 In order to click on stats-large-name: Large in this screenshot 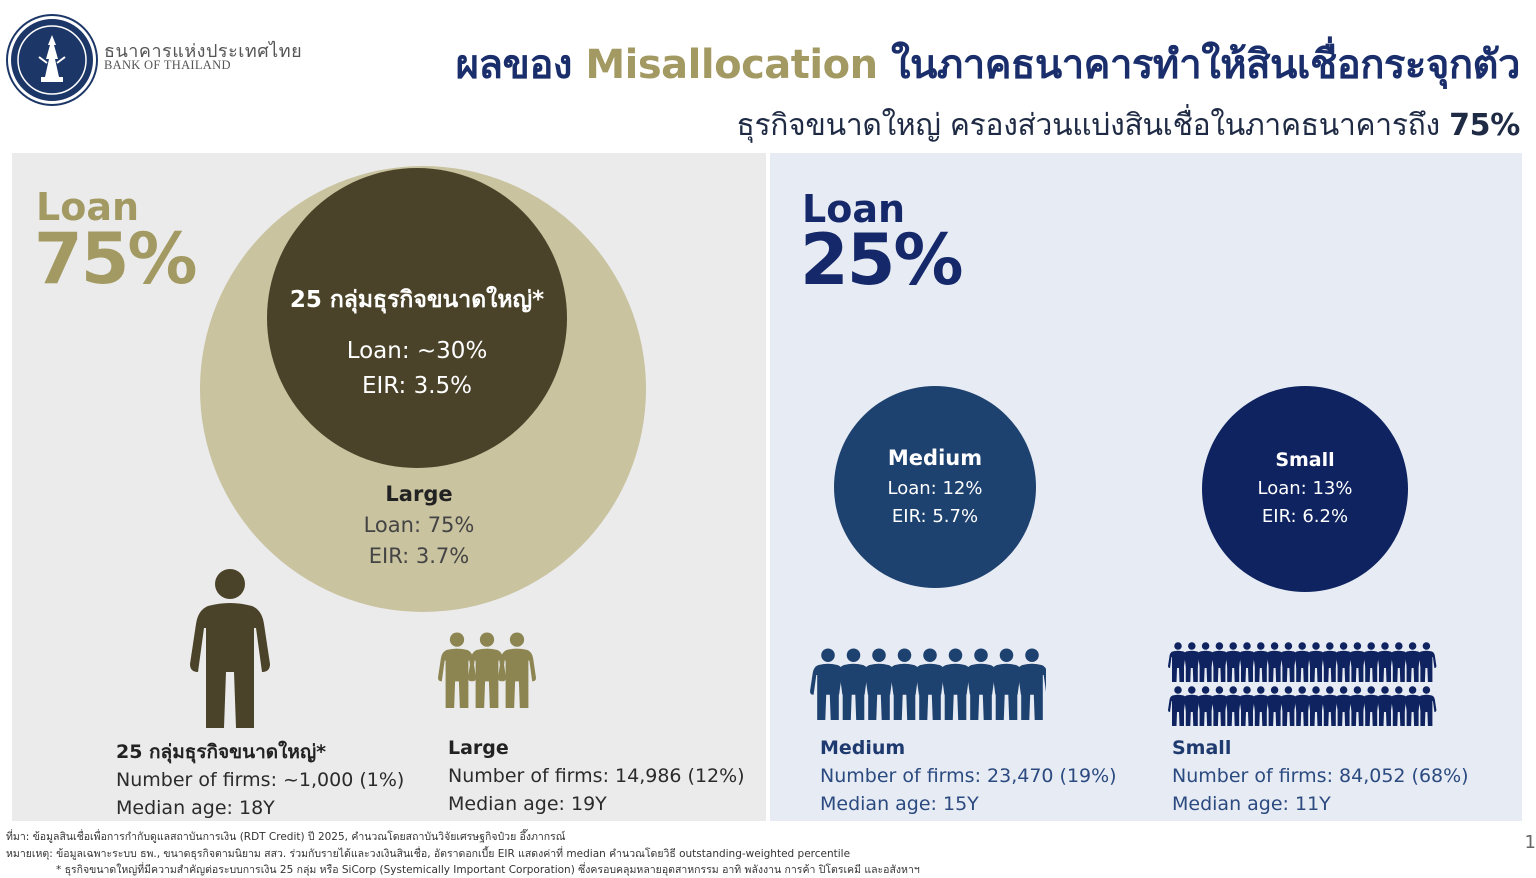, I will do `click(478, 748)`.